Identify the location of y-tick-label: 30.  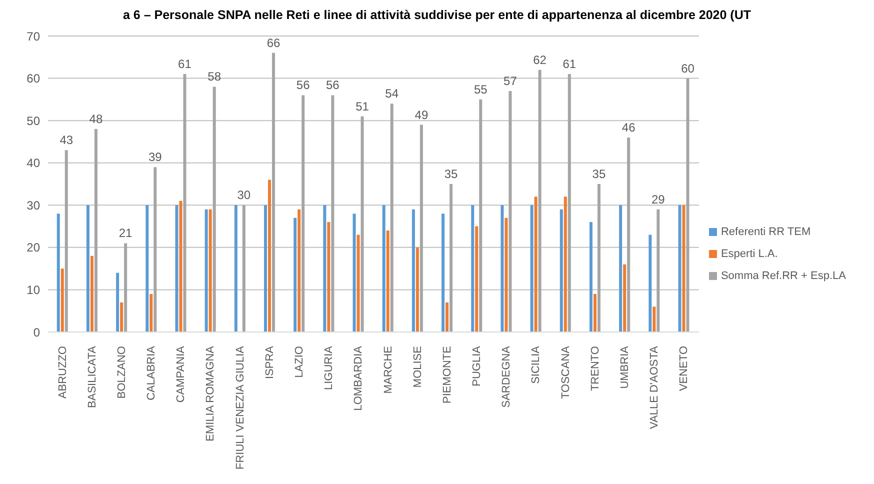
(33, 205).